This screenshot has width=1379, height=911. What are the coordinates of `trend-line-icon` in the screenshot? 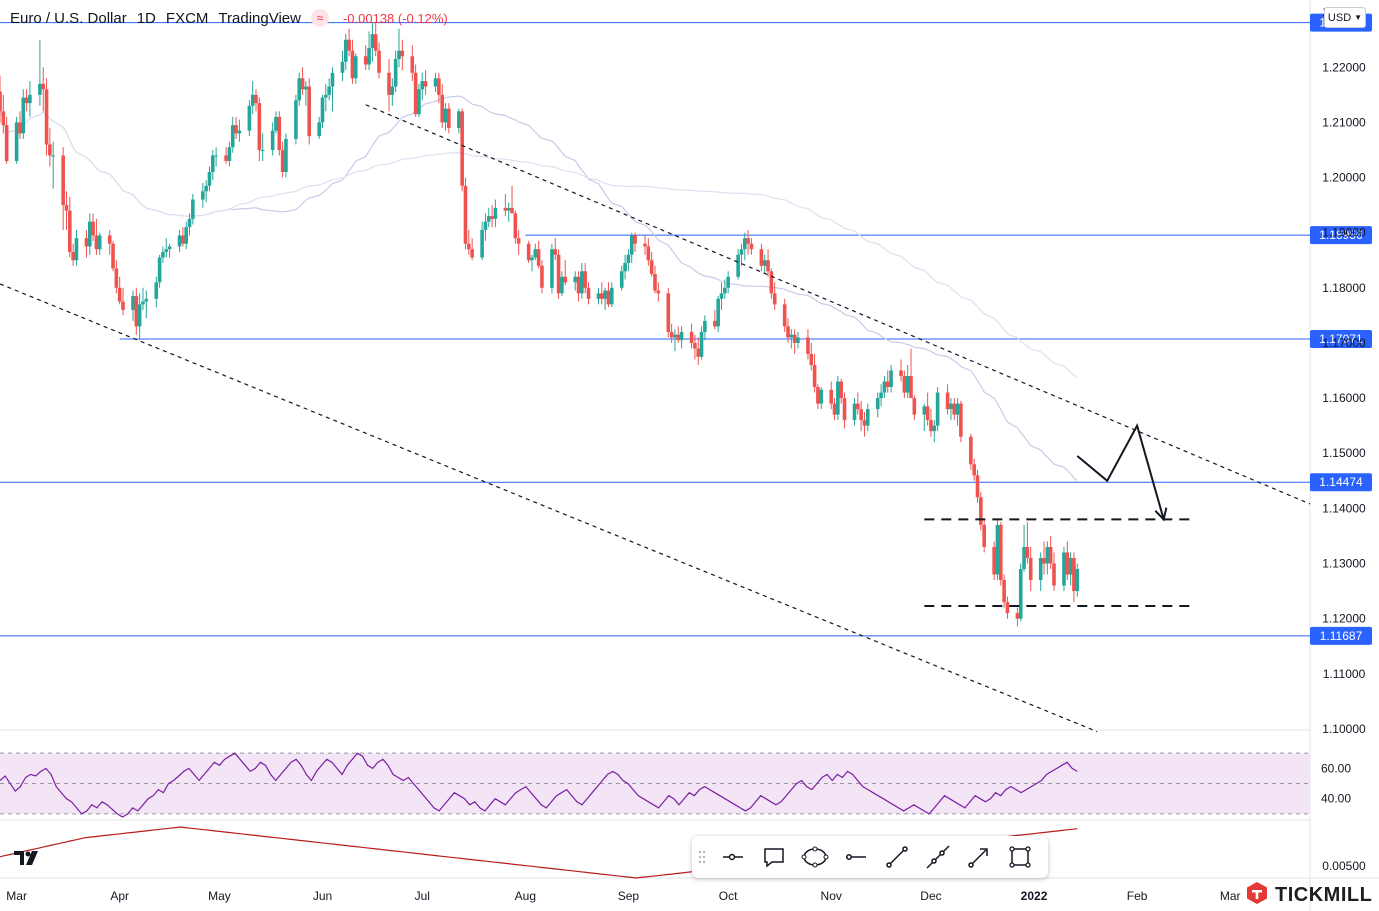 It's located at (896, 857).